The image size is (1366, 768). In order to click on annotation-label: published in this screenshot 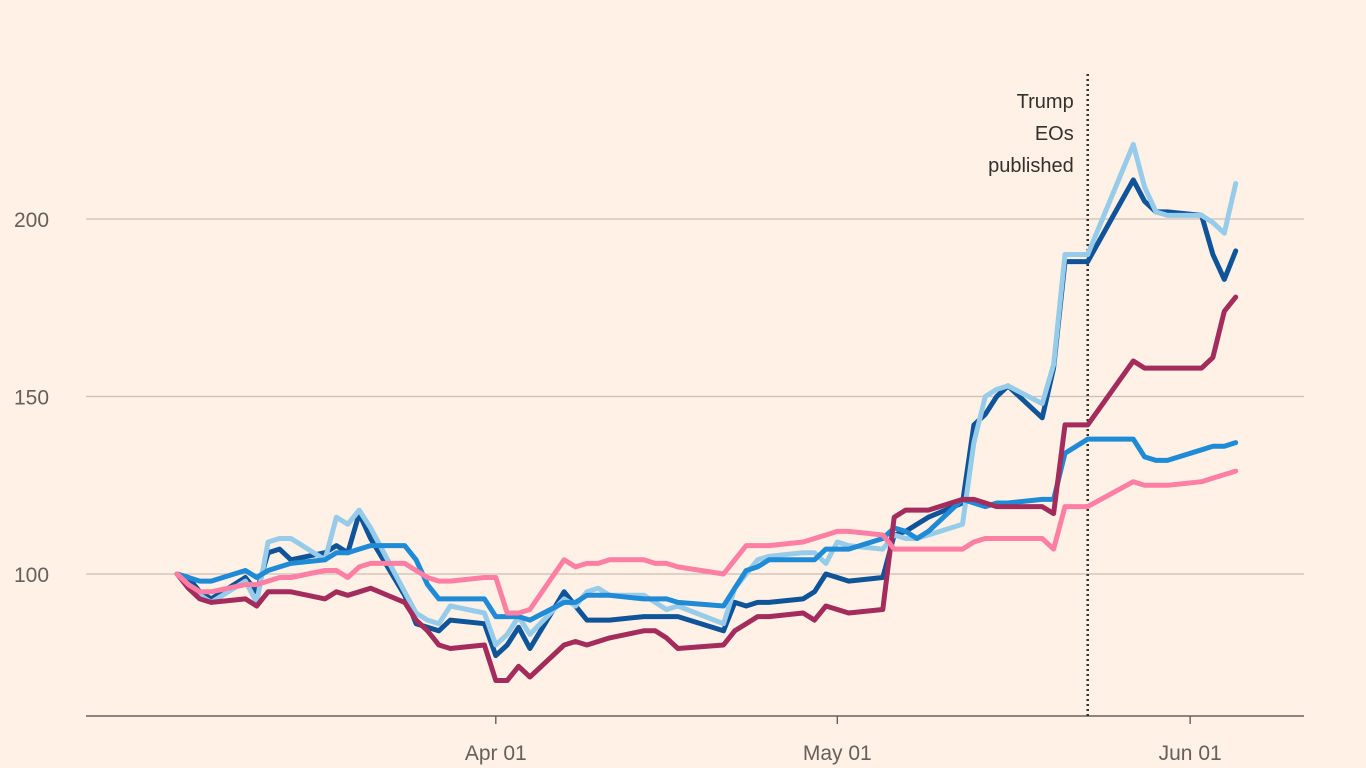, I will do `click(1031, 166)`.